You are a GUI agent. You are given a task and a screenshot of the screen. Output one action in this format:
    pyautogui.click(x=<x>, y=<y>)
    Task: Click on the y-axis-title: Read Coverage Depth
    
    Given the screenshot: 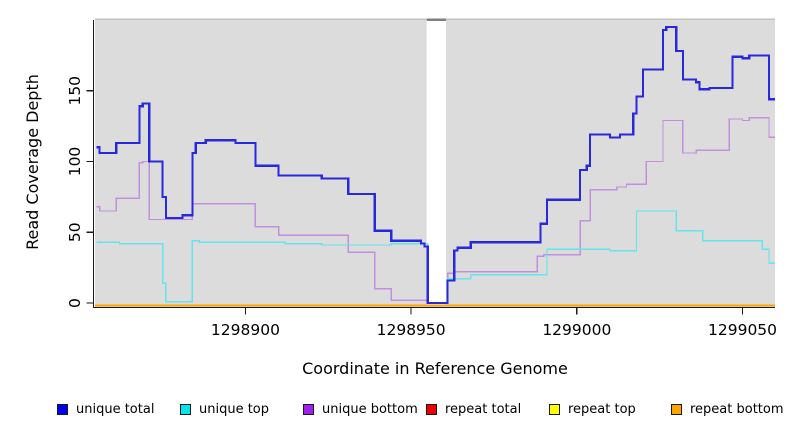 What is the action you would take?
    pyautogui.click(x=32, y=162)
    